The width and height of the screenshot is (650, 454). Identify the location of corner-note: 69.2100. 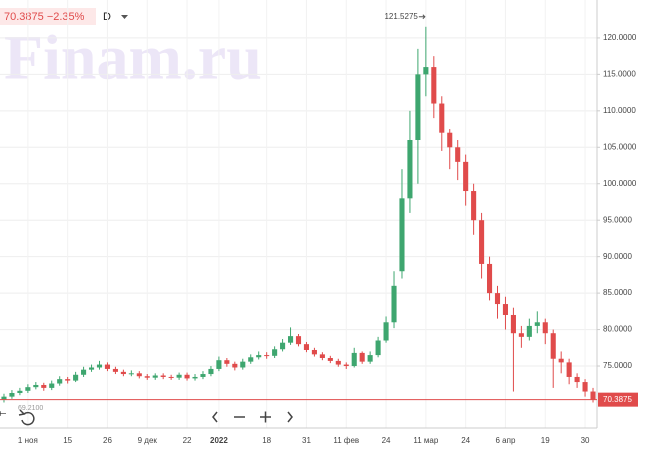
(30, 408).